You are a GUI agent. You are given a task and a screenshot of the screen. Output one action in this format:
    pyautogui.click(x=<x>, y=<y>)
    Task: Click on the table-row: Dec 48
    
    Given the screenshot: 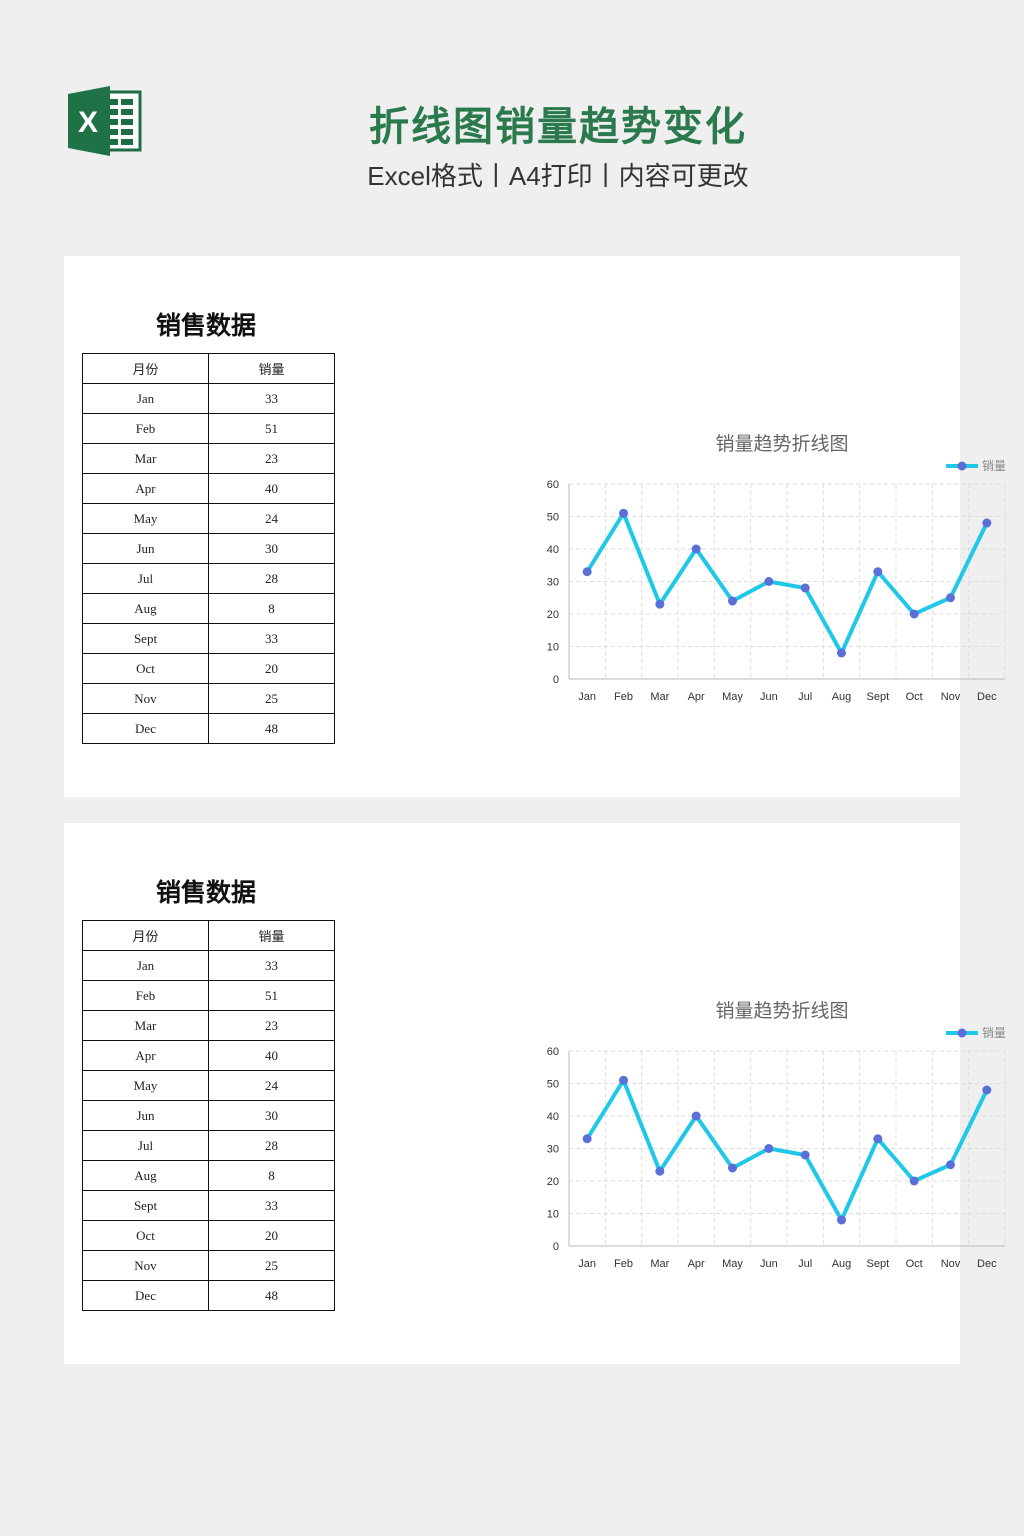 What is the action you would take?
    pyautogui.click(x=208, y=728)
    